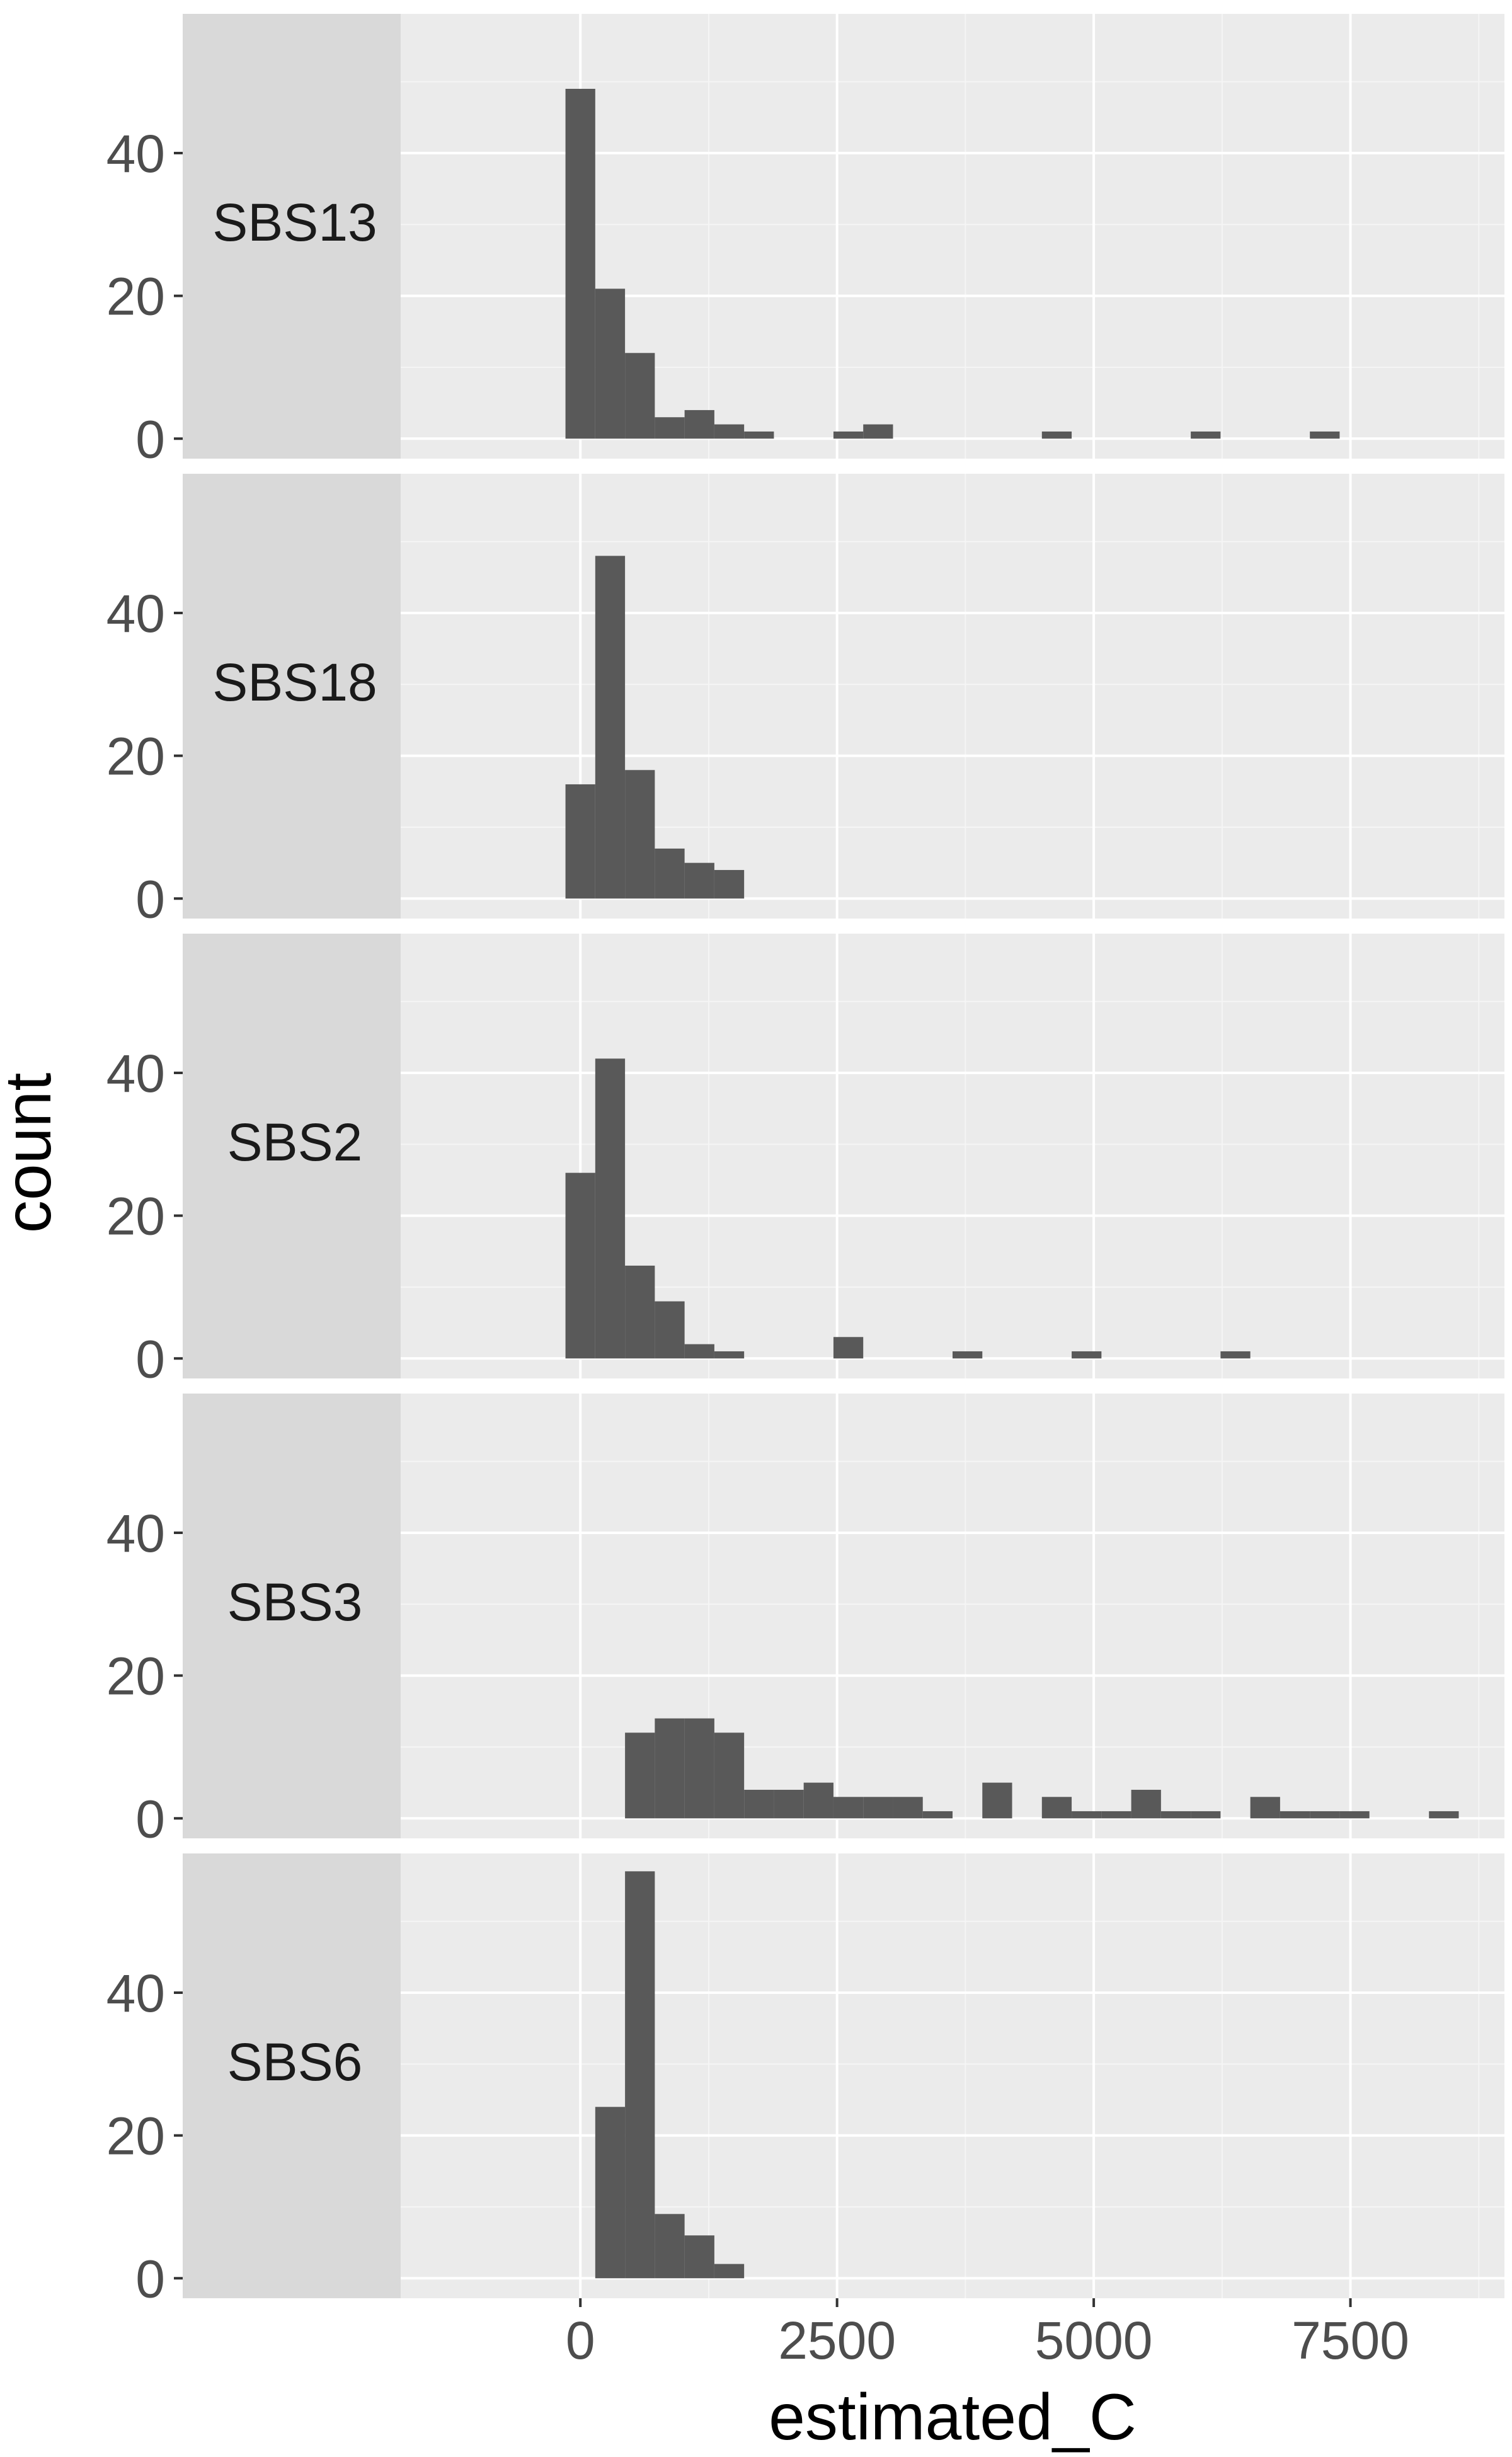 This screenshot has height=2457, width=1512. I want to click on x-tick-label: 2500, so click(837, 2340).